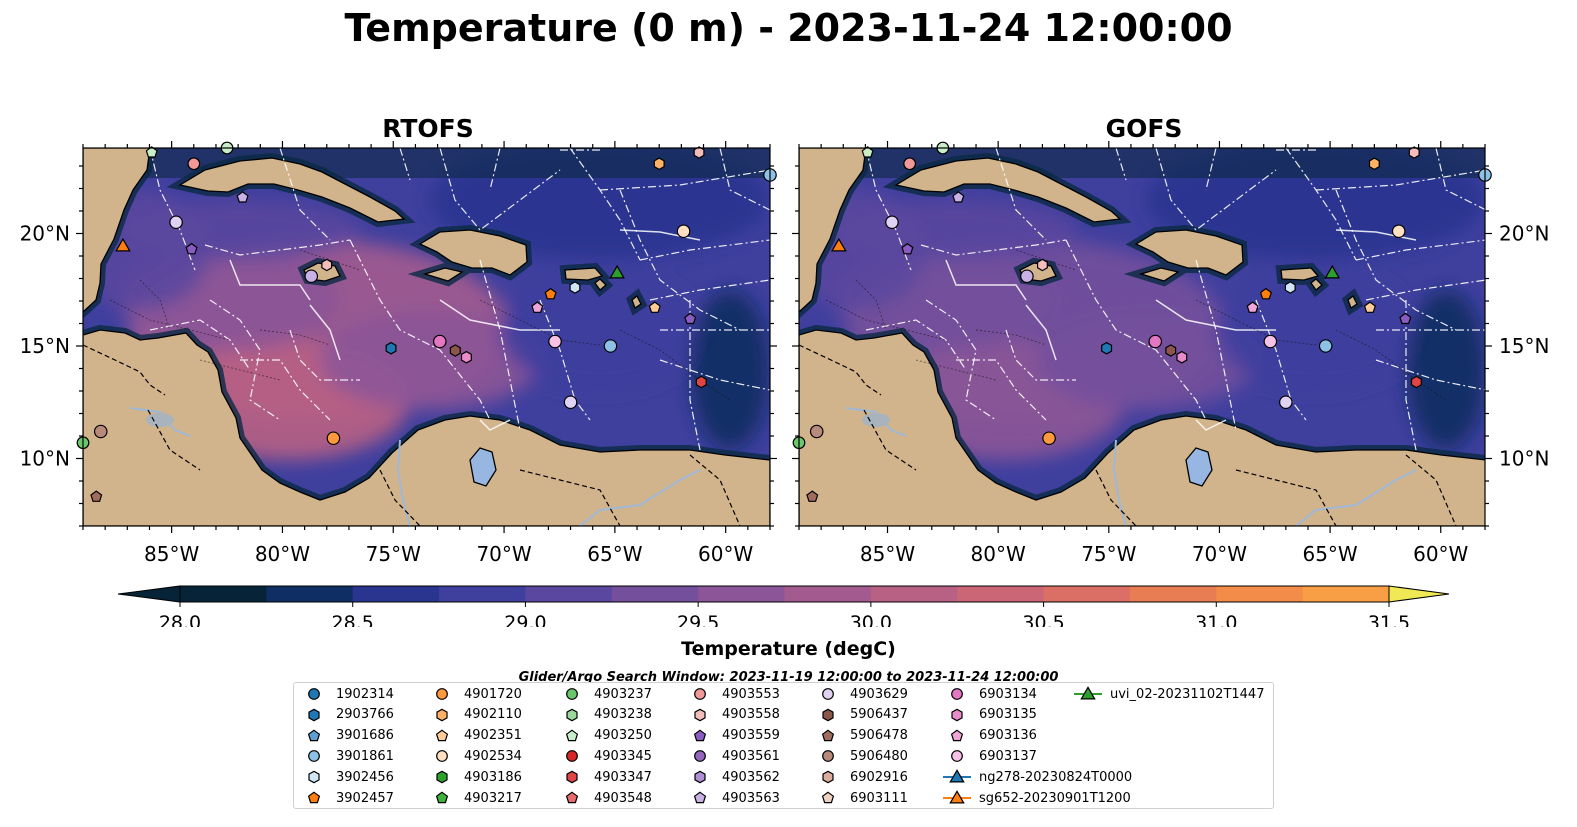 This screenshot has width=1577, height=827. What do you see at coordinates (1128, 435) in the screenshot?
I see `country-borders` at bounding box center [1128, 435].